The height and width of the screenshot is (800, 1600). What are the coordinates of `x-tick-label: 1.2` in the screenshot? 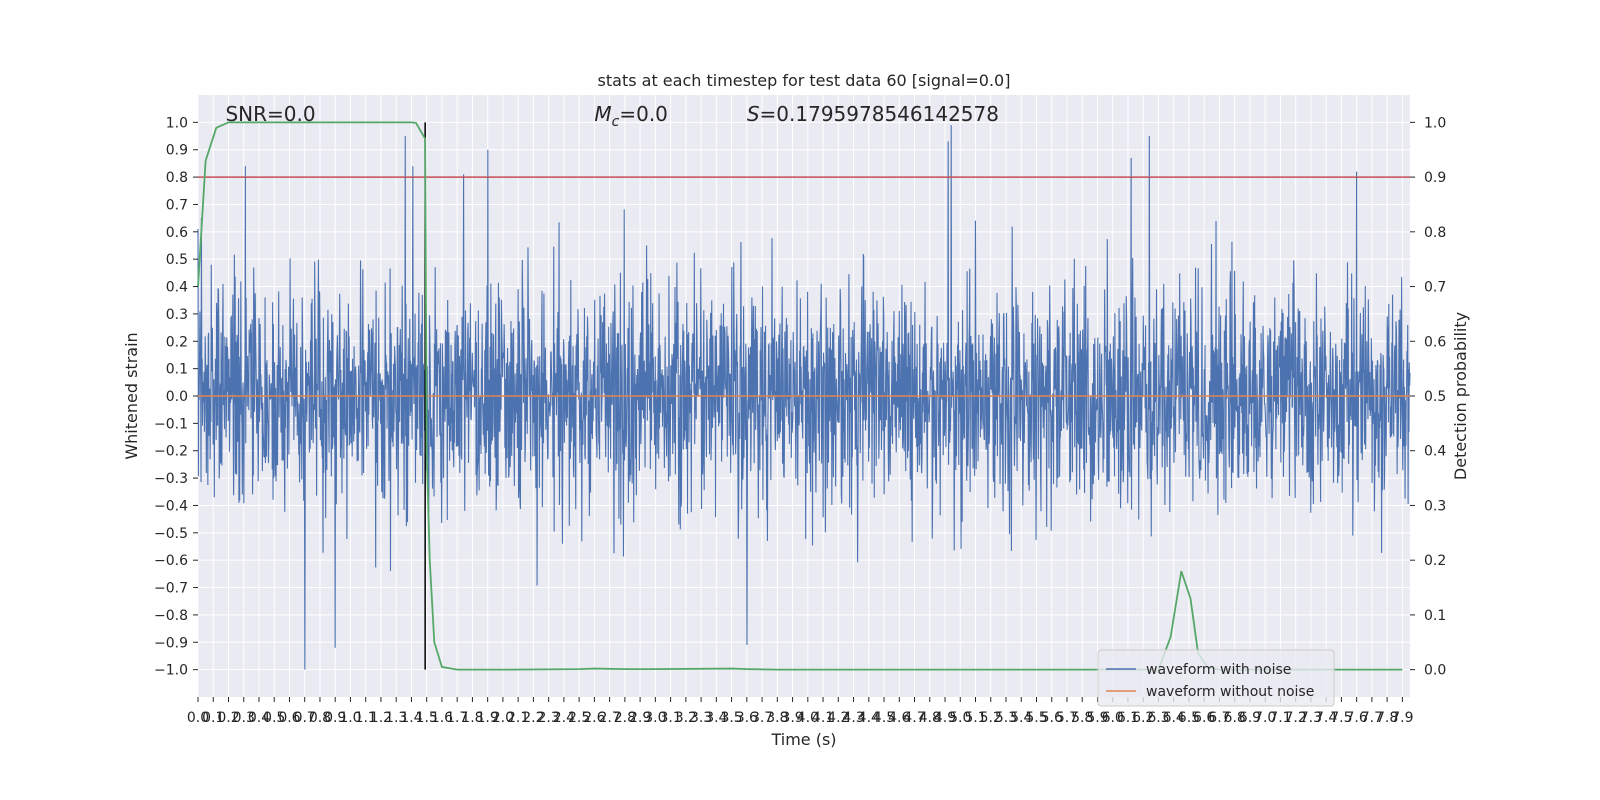 It's located at (381, 718).